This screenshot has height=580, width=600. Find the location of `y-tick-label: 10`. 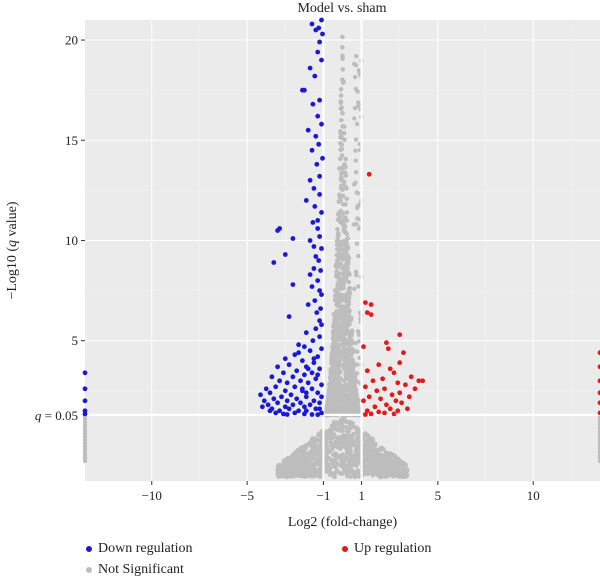

y-tick-label: 10 is located at coordinates (71, 240).